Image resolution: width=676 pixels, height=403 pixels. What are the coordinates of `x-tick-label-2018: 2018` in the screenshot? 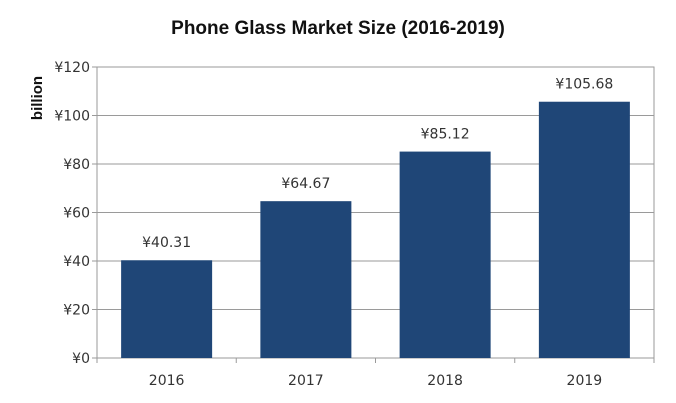 It's located at (445, 381).